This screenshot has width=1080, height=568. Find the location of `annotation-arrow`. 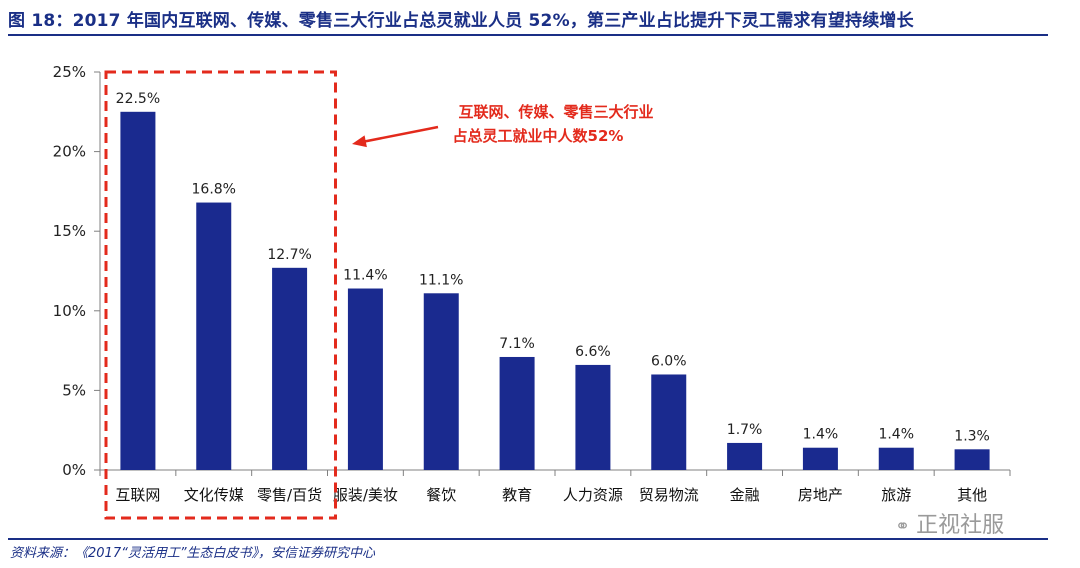

annotation-arrow is located at coordinates (400, 134).